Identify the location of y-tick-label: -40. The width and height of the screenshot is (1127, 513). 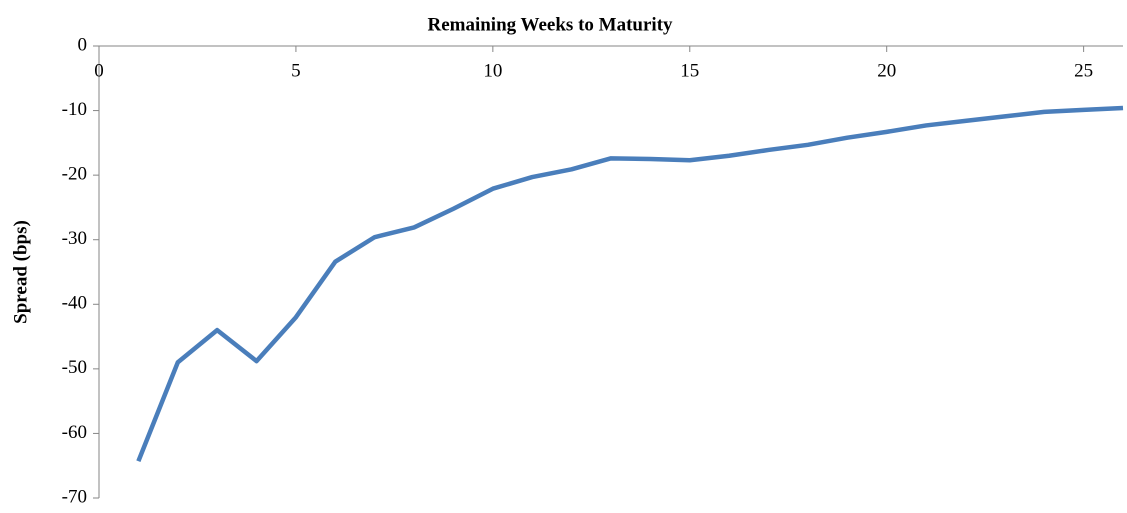
(74, 303).